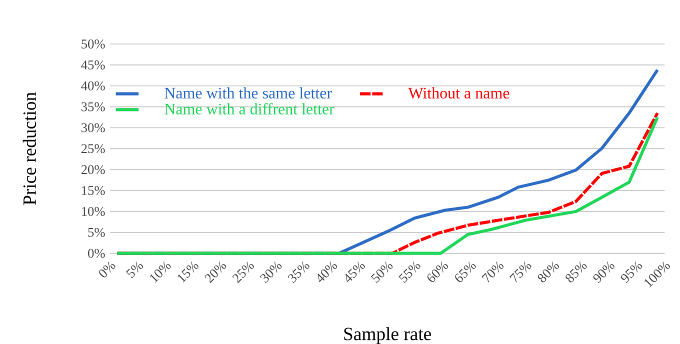 The width and height of the screenshot is (680, 344). Describe the element at coordinates (29, 148) in the screenshot. I see `y-axis-title: Price reduction` at that location.